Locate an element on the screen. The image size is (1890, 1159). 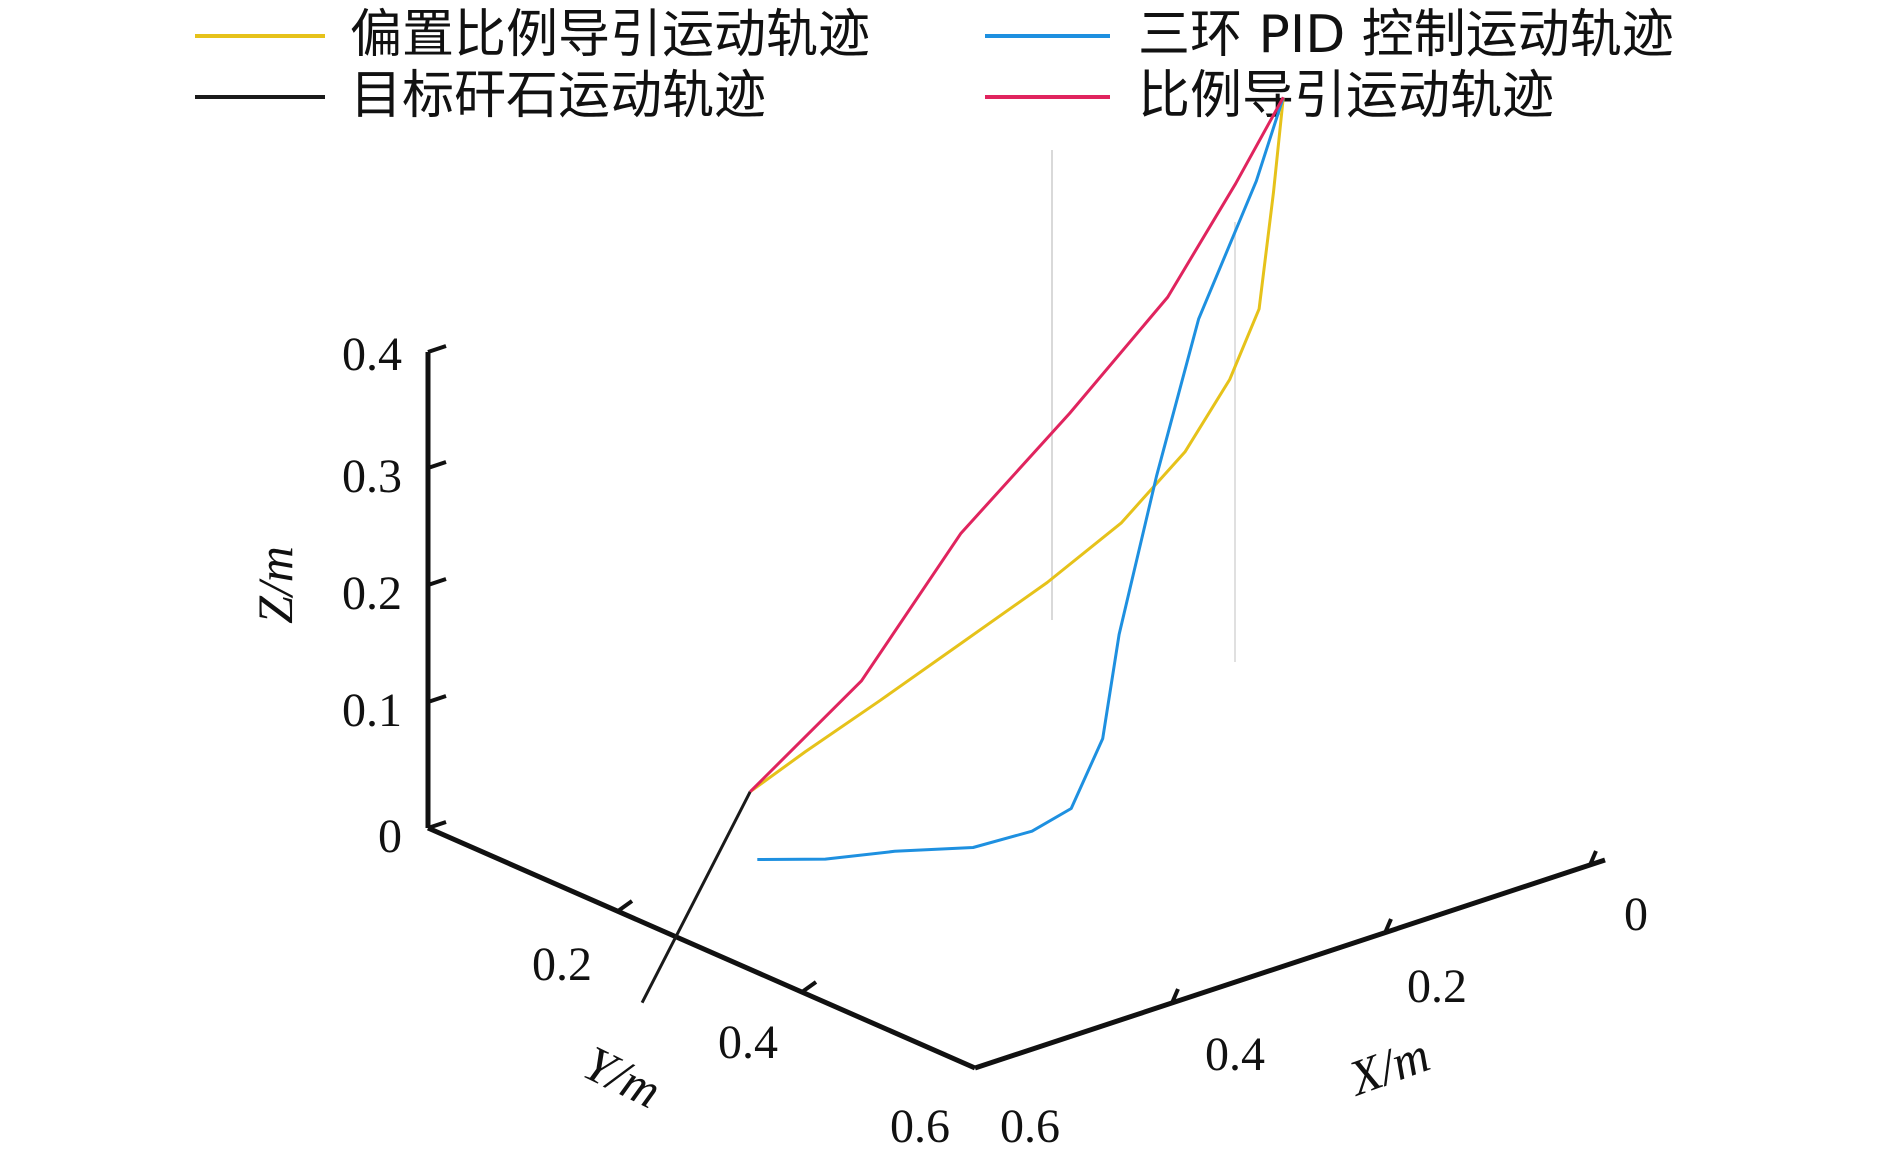
y-tick-label: 0.2 is located at coordinates (562, 964).